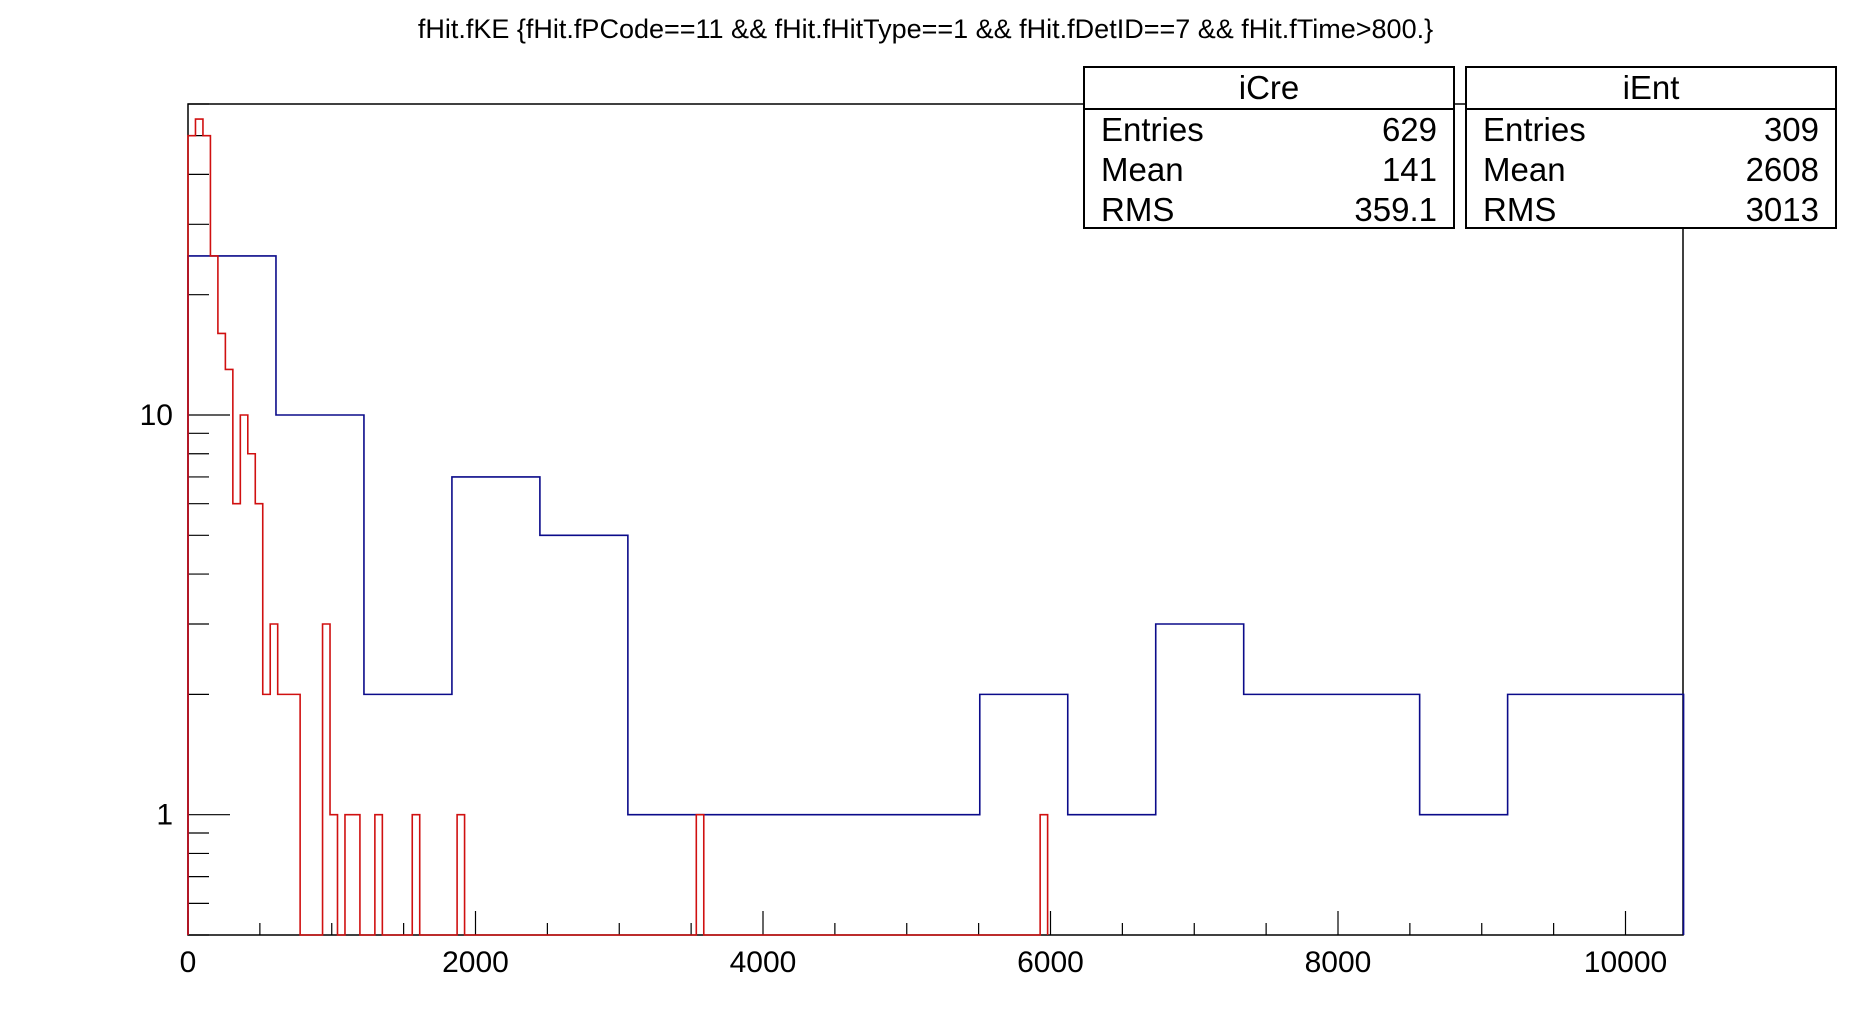 The width and height of the screenshot is (1851, 1028). What do you see at coordinates (1651, 89) in the screenshot?
I see `stats-box-title: iEnt` at bounding box center [1651, 89].